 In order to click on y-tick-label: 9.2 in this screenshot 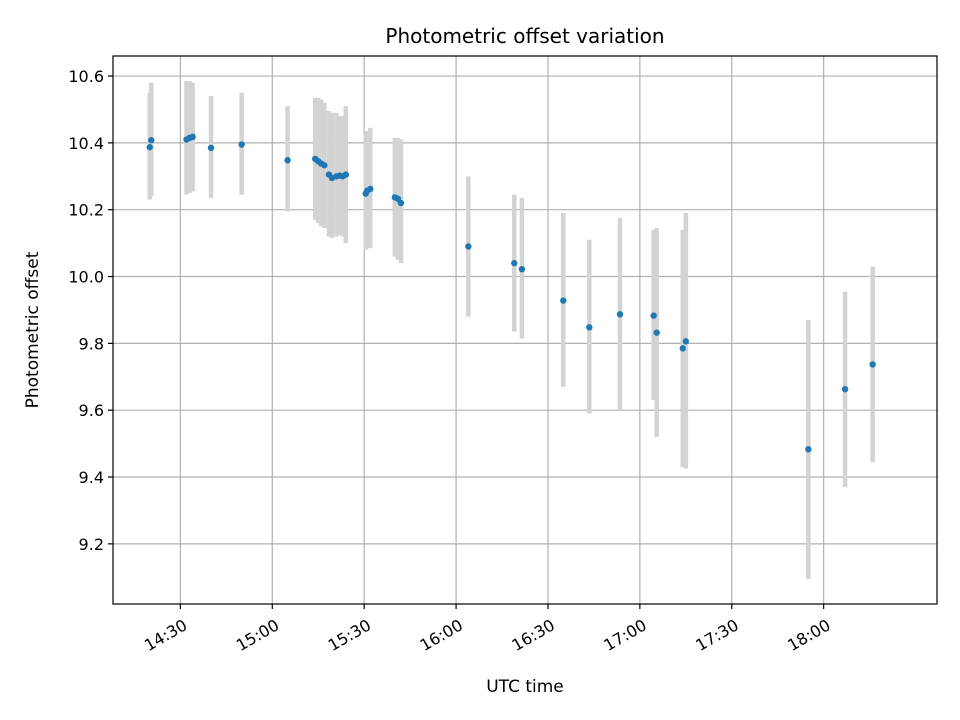, I will do `click(91, 544)`.